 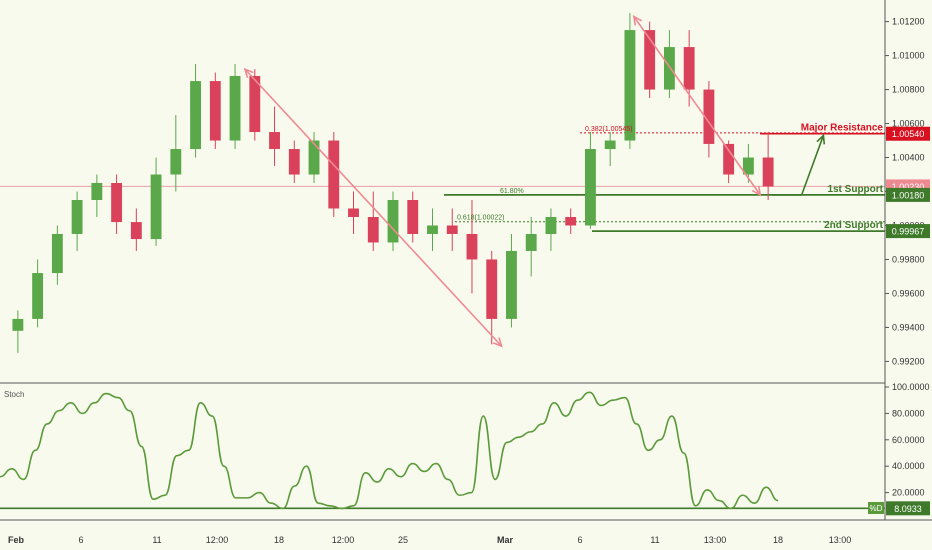 What do you see at coordinates (512, 191) in the screenshot?
I see `fib-label: 61.80%` at bounding box center [512, 191].